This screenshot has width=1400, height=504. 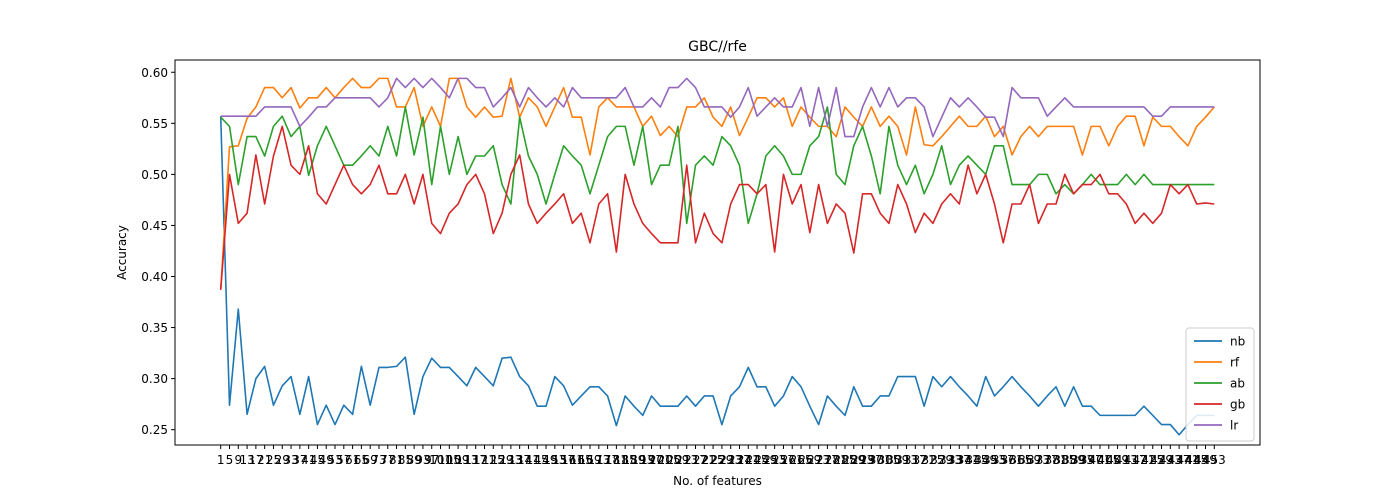 What do you see at coordinates (1029, 460) in the screenshot?
I see `x-tick-label: 369` at bounding box center [1029, 460].